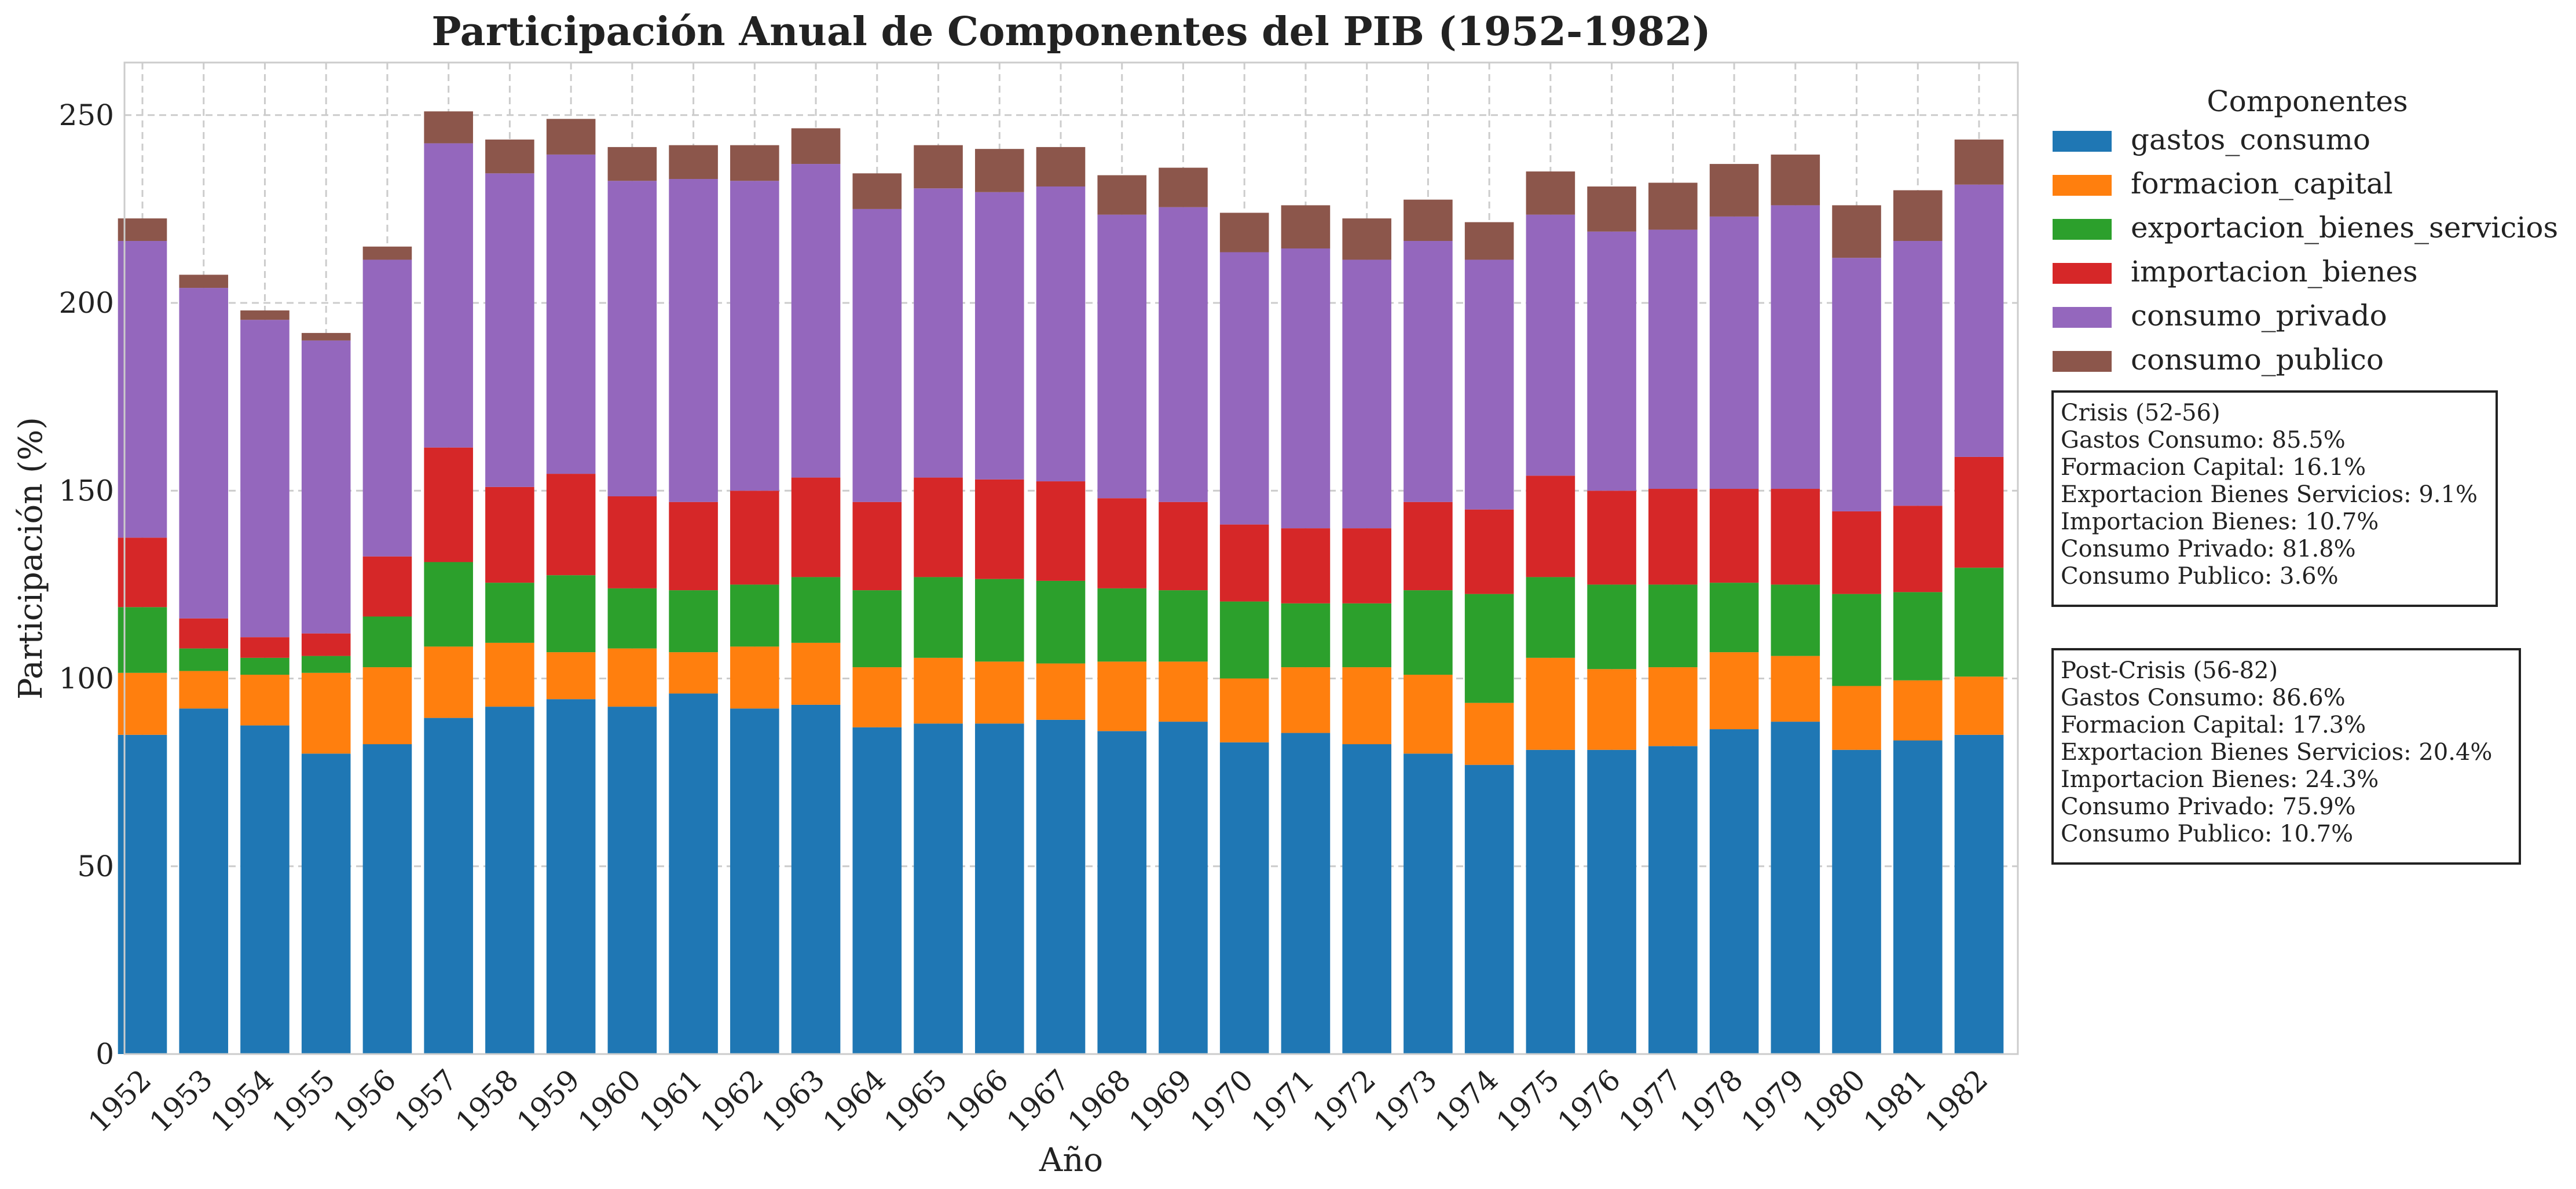  What do you see at coordinates (2140, 413) in the screenshot?
I see `annotation-heading: Crisis (52-56)` at bounding box center [2140, 413].